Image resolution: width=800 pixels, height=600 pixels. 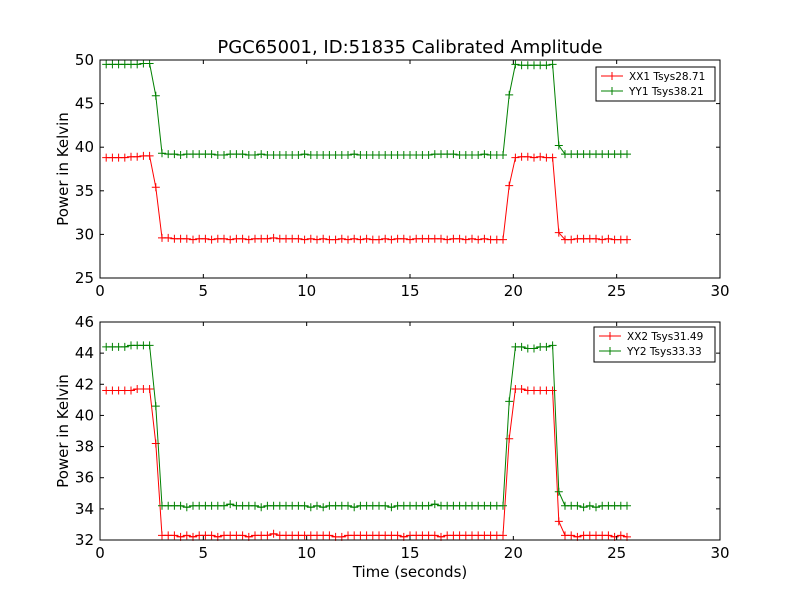 What do you see at coordinates (654, 344) in the screenshot?
I see `legend-box` at bounding box center [654, 344].